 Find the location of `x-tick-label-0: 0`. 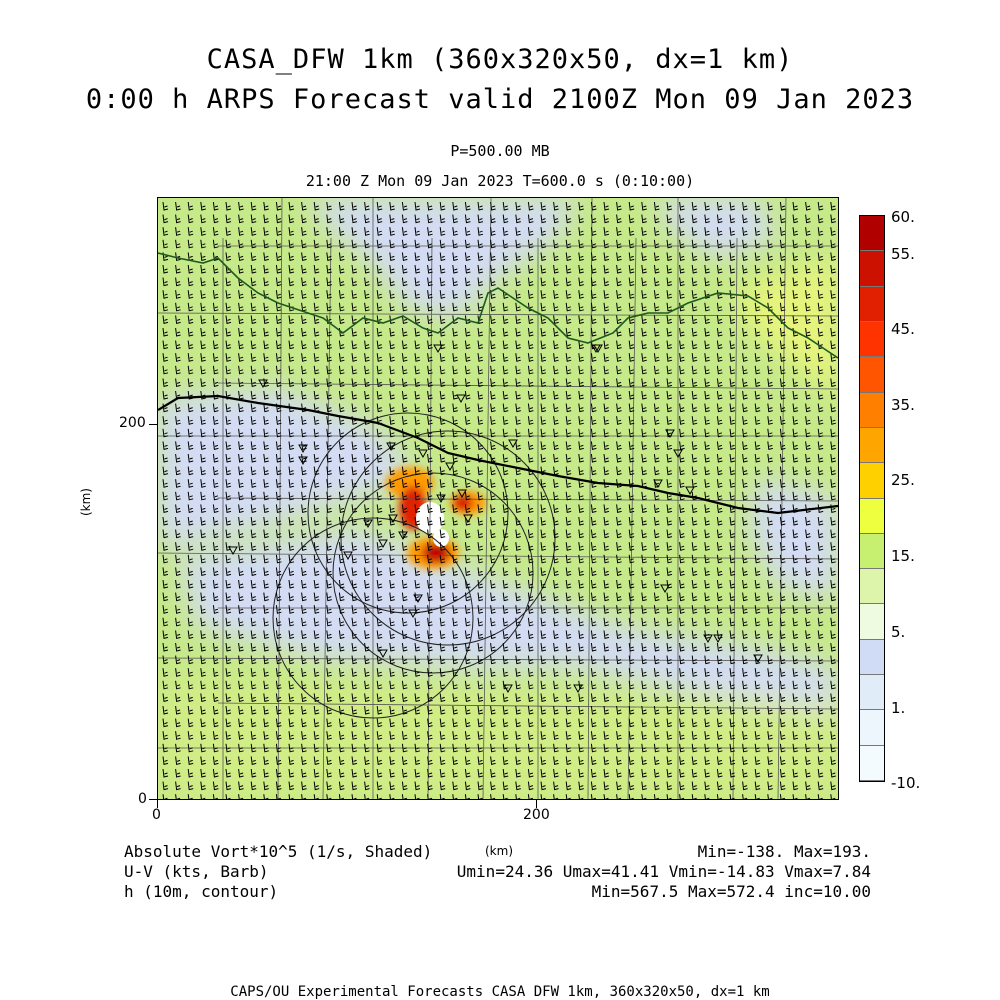

x-tick-label-0: 0 is located at coordinates (156, 815).